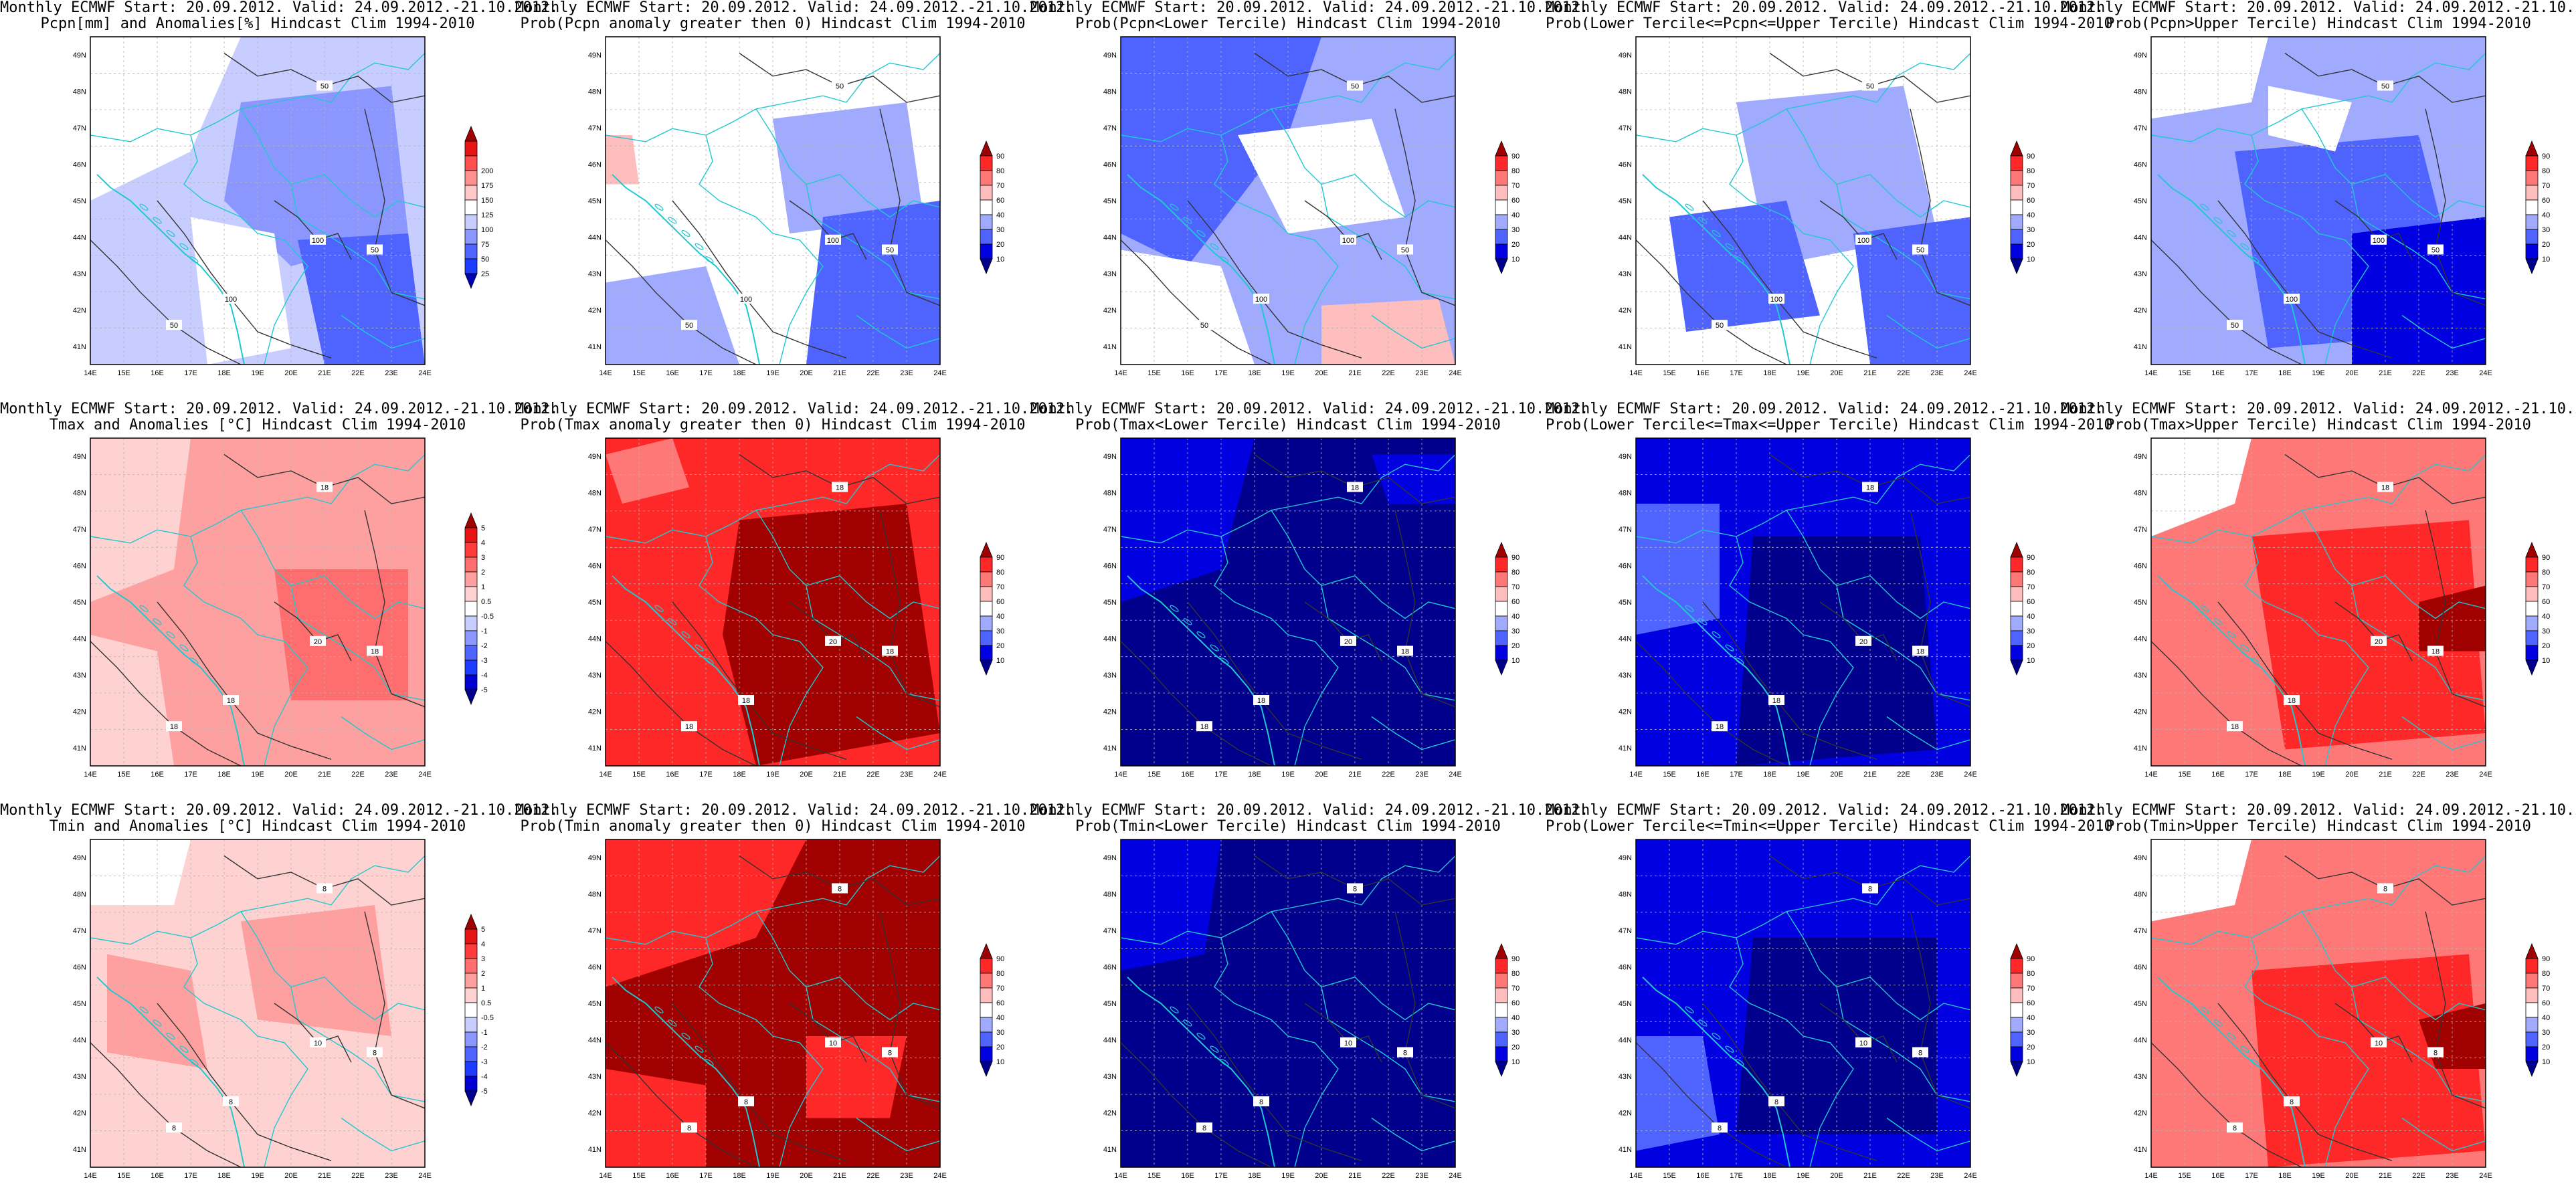 The height and width of the screenshot is (1204, 2576). I want to click on latitude-label: 46N, so click(79, 165).